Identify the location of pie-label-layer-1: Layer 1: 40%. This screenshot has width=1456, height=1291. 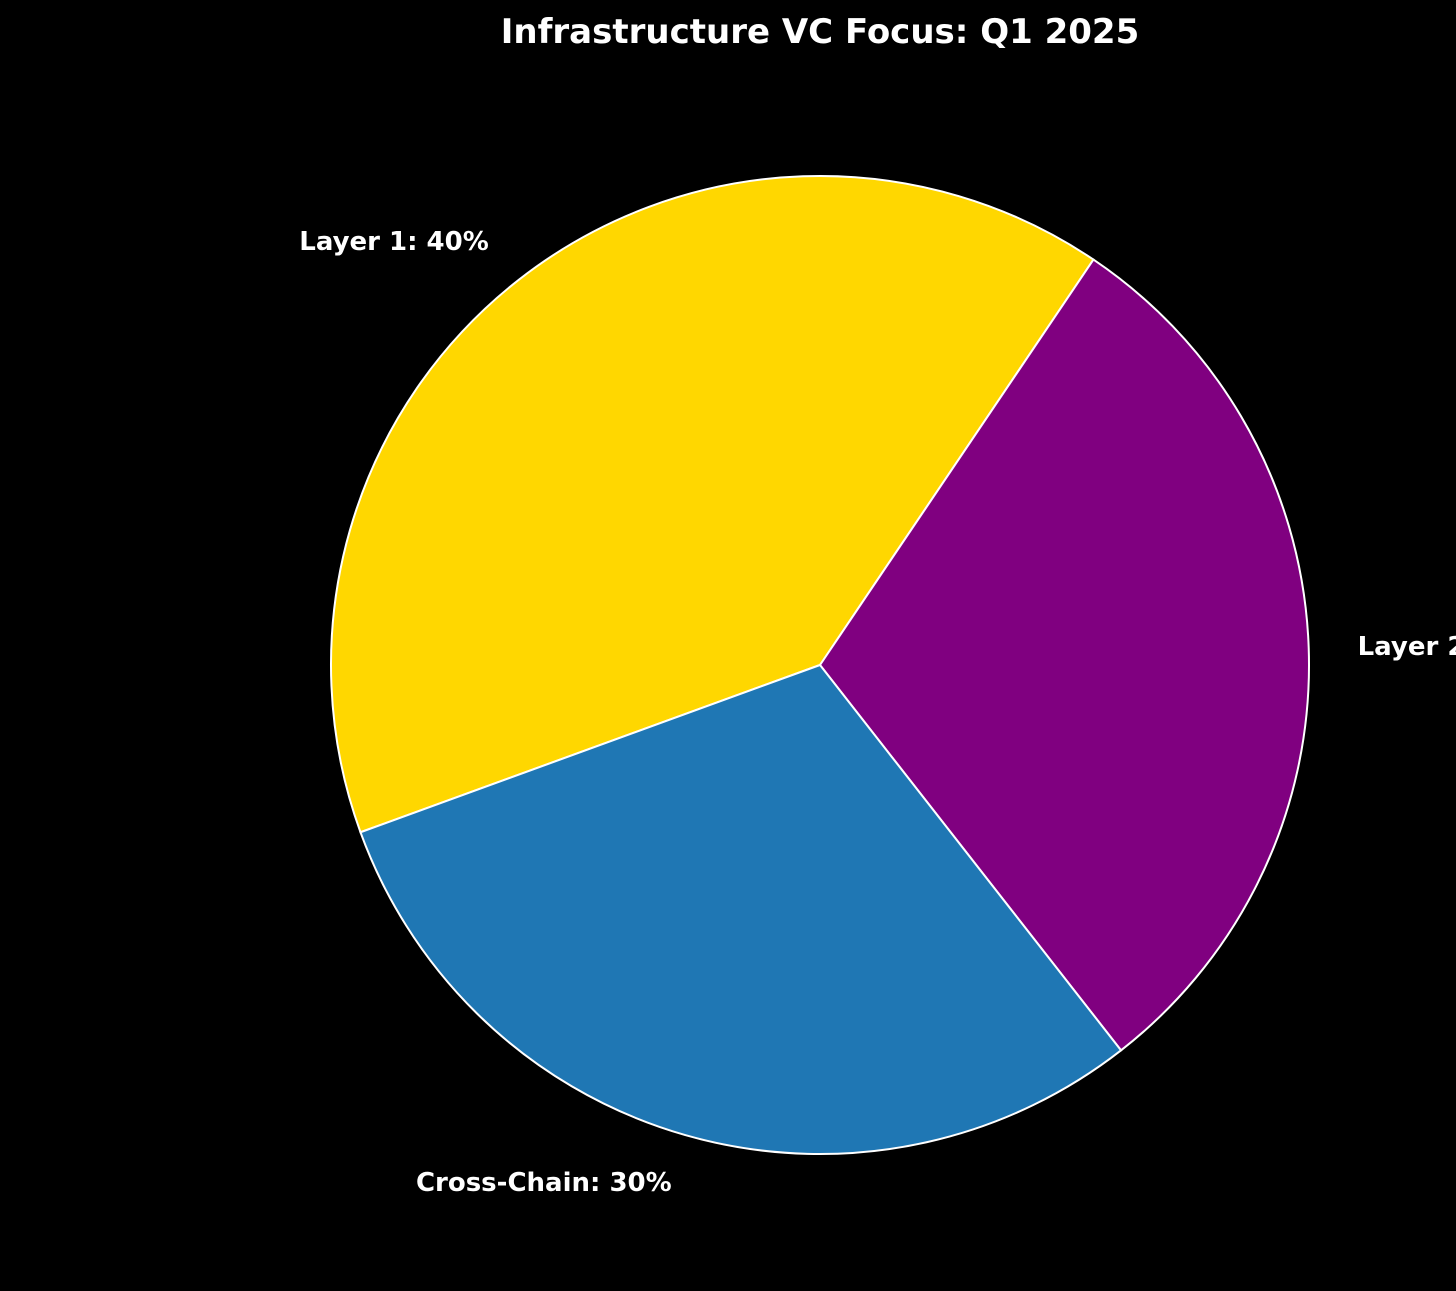
(394, 242).